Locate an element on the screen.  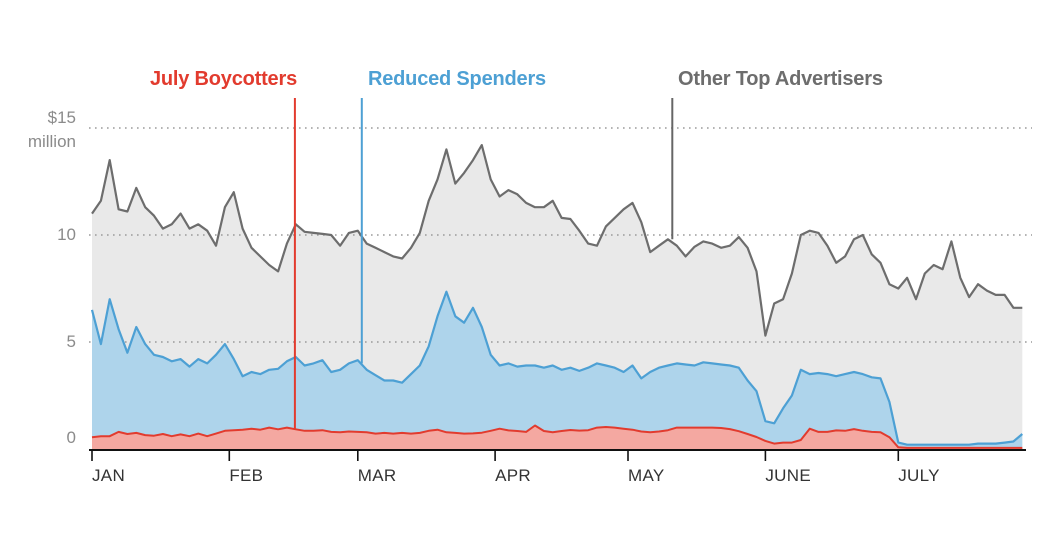
boycotters-line is located at coordinates (557, 436).